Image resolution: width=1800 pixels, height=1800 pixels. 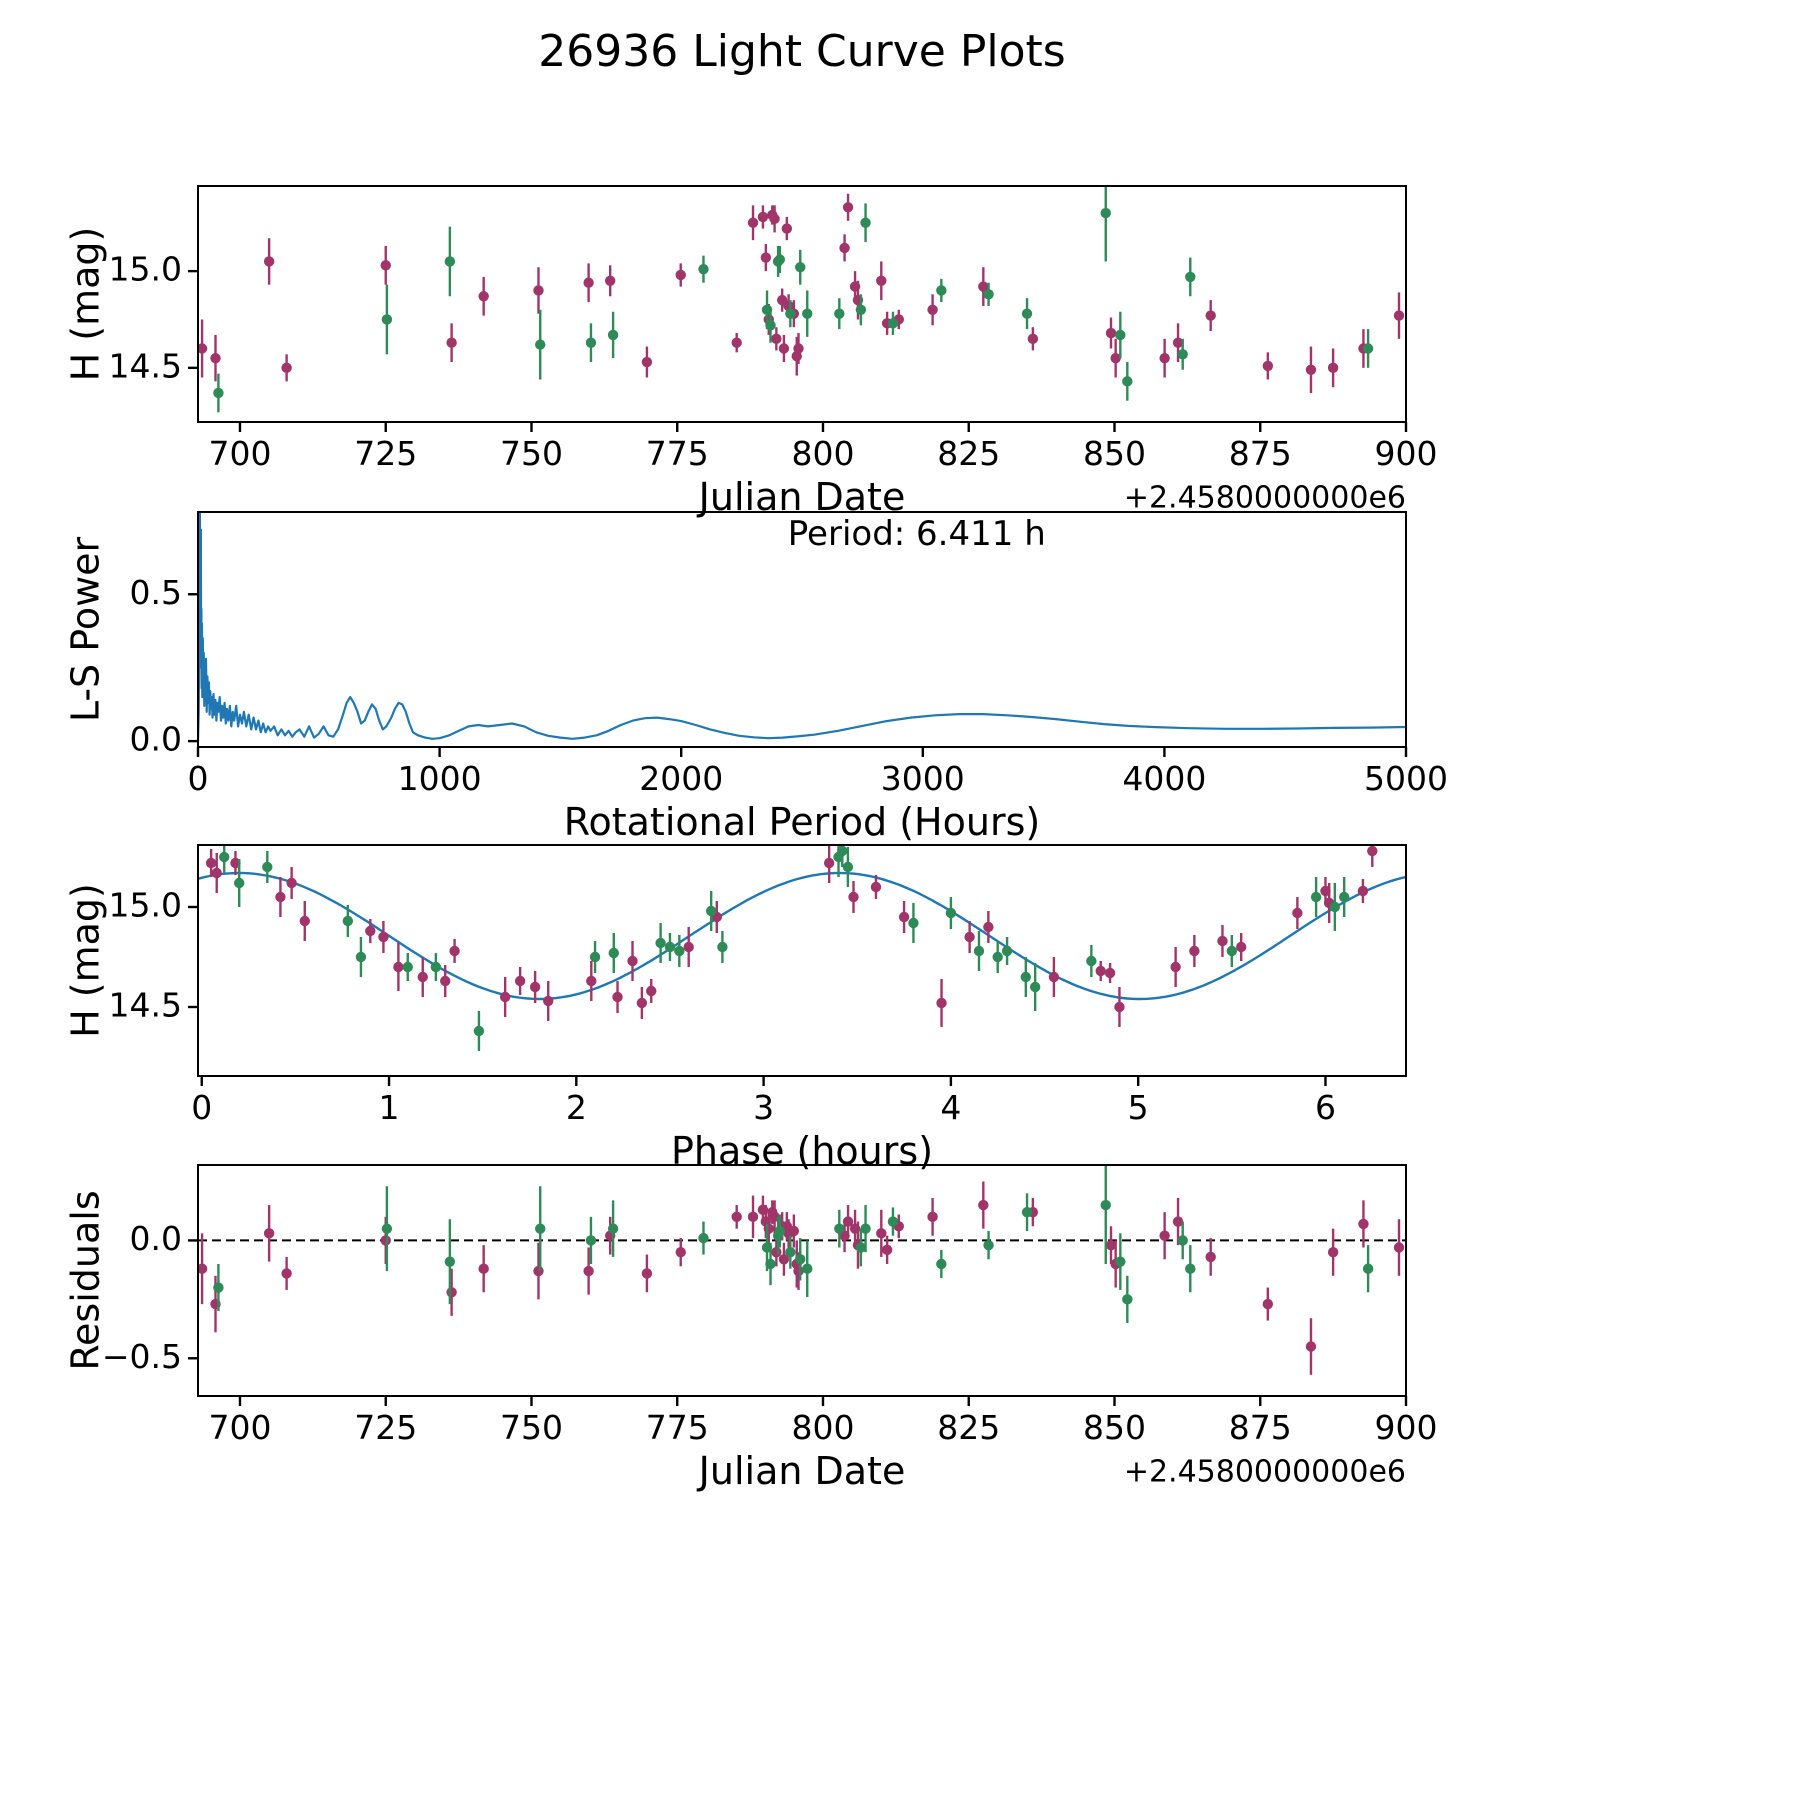 I want to click on x-tick-label: 5, so click(x=1138, y=1107).